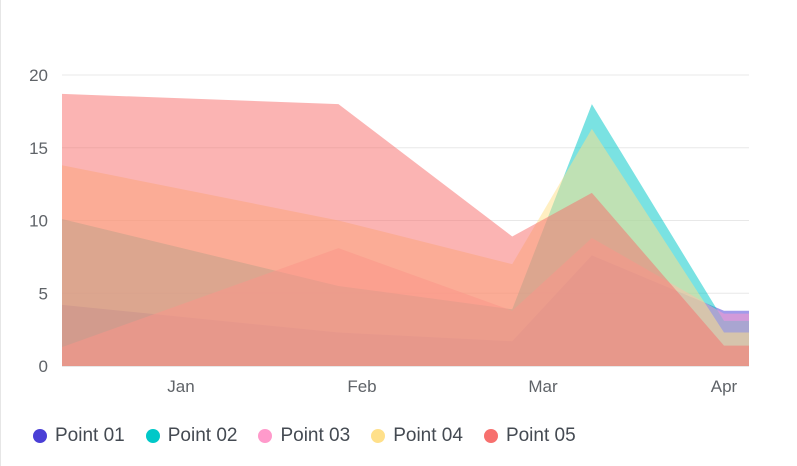 This screenshot has width=797, height=466. What do you see at coordinates (180, 386) in the screenshot?
I see `x-tick-label: Jan` at bounding box center [180, 386].